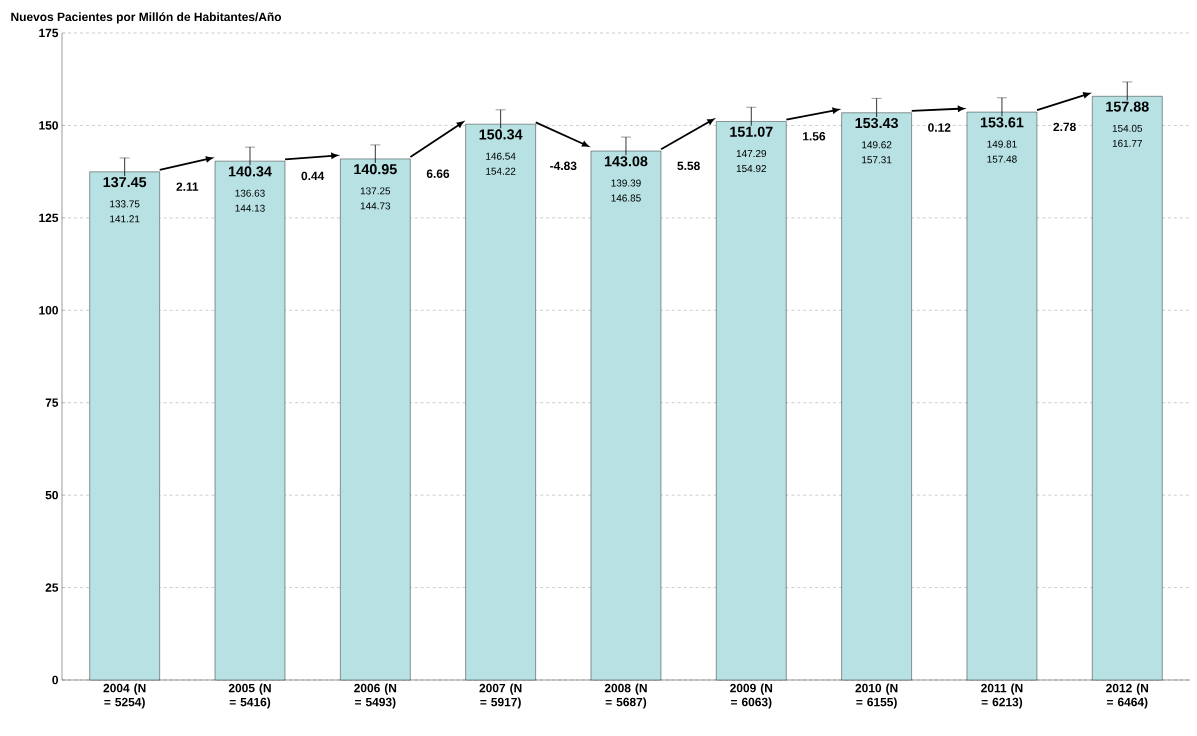 The image size is (1197, 736). What do you see at coordinates (877, 145) in the screenshot?
I see `annotation: 149.62` at bounding box center [877, 145].